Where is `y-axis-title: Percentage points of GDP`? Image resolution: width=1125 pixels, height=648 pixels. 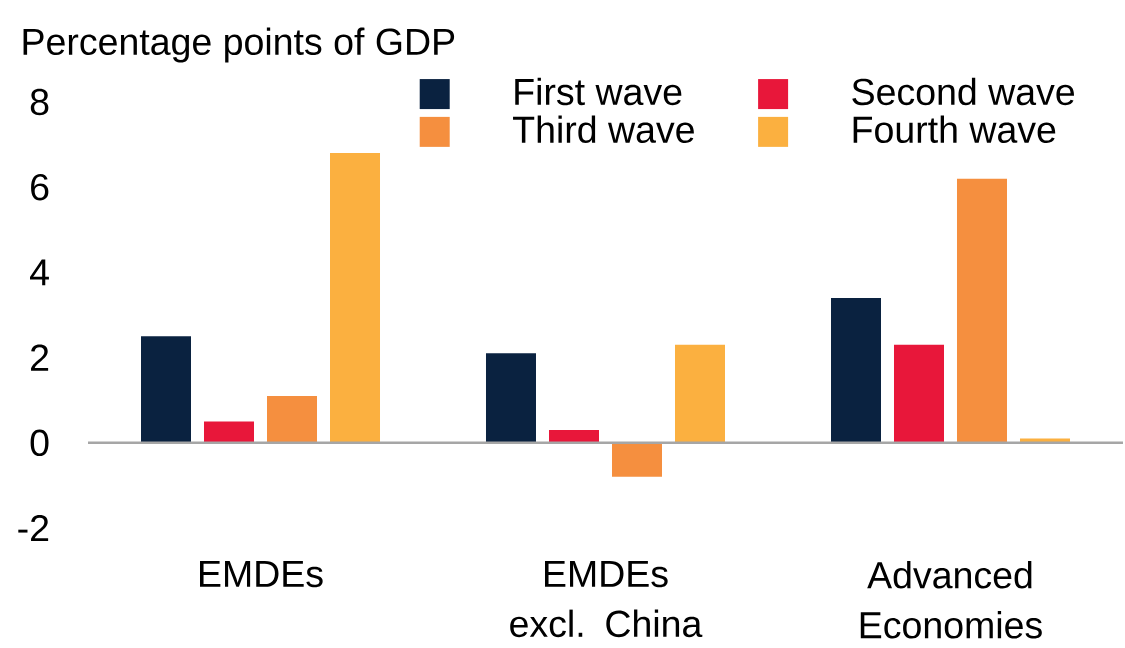 y-axis-title: Percentage points of GDP is located at coordinates (239, 45).